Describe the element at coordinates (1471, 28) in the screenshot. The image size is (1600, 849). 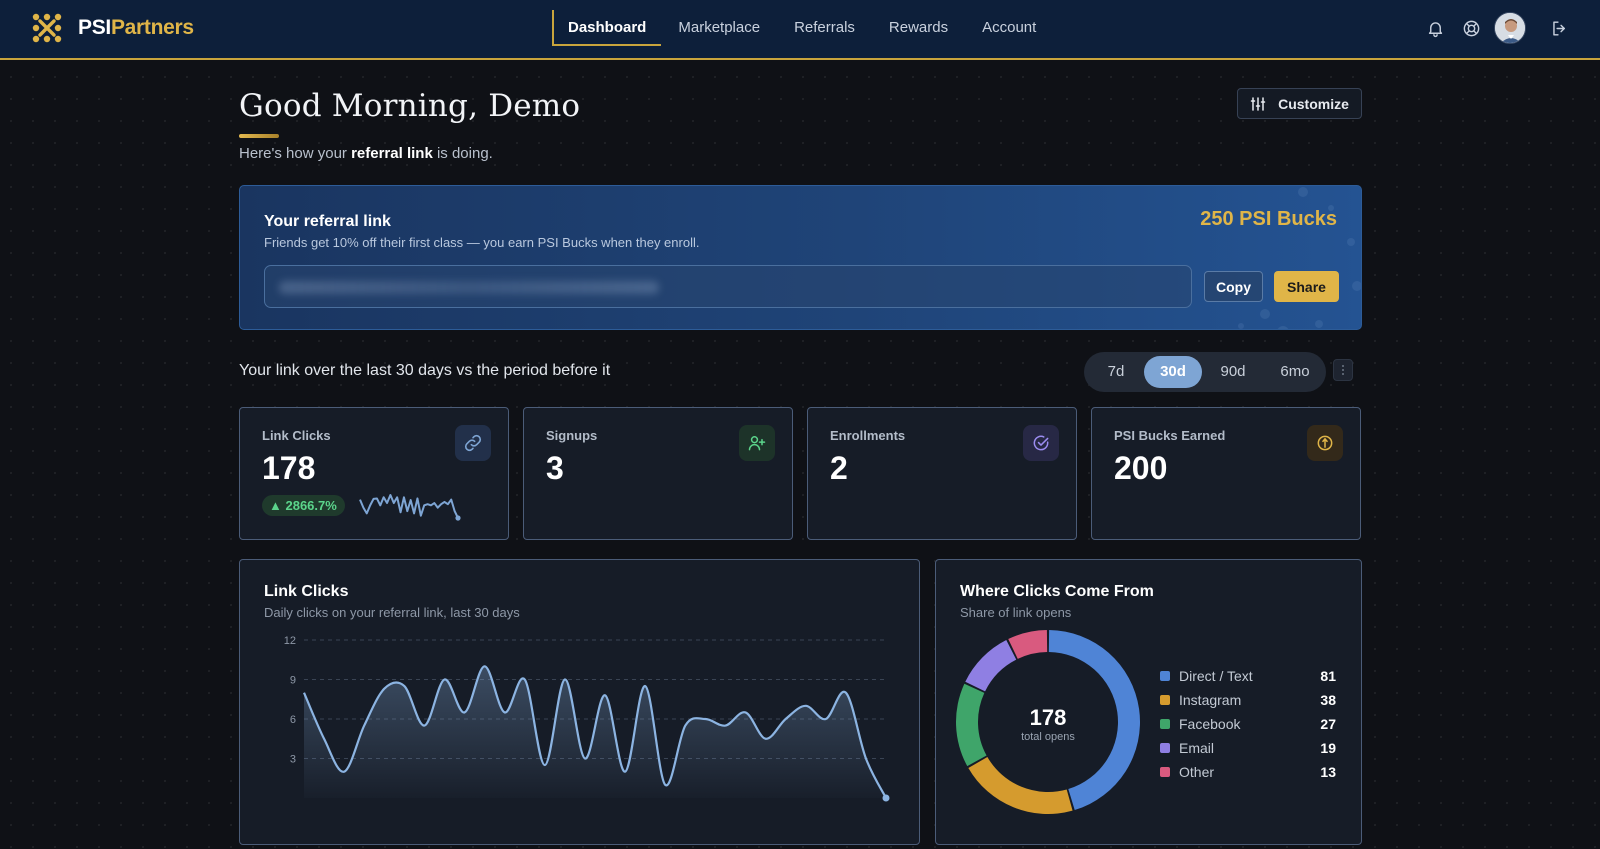
I see `help-icon` at that location.